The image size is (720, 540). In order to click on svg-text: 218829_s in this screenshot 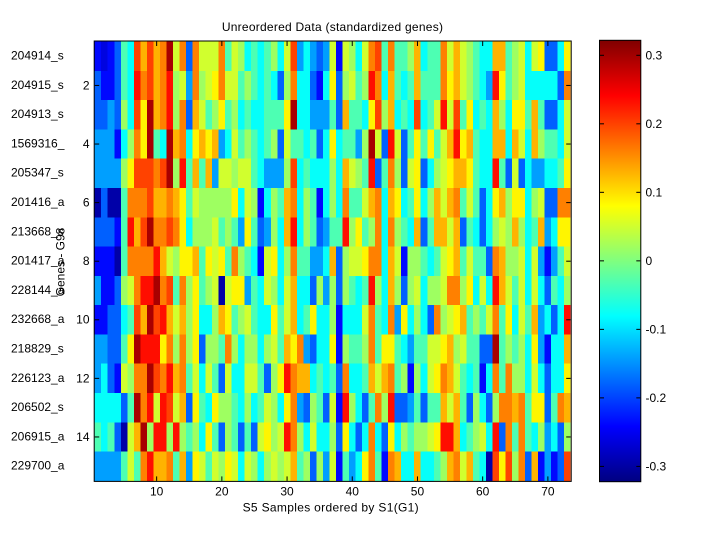, I will do `click(37, 348)`.